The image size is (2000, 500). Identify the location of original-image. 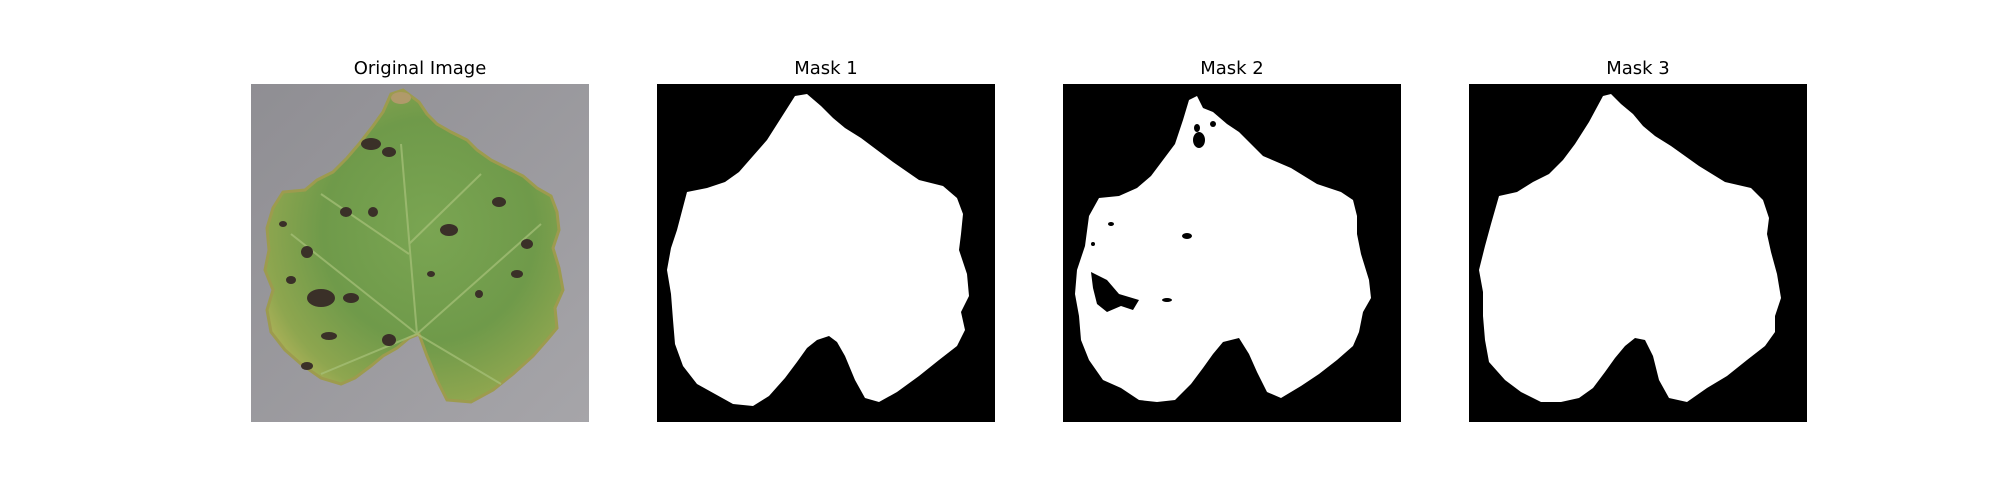
(420, 253).